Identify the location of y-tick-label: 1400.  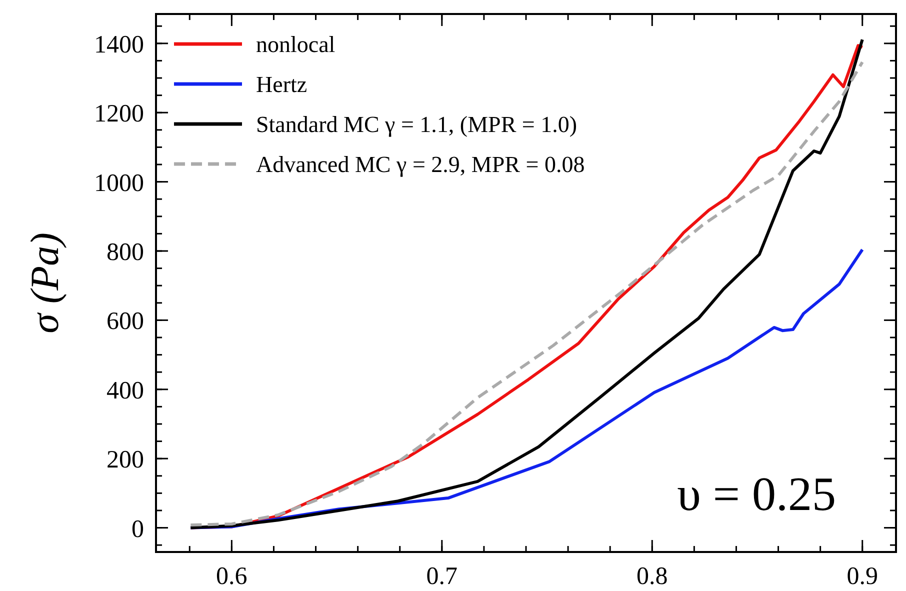
(119, 44).